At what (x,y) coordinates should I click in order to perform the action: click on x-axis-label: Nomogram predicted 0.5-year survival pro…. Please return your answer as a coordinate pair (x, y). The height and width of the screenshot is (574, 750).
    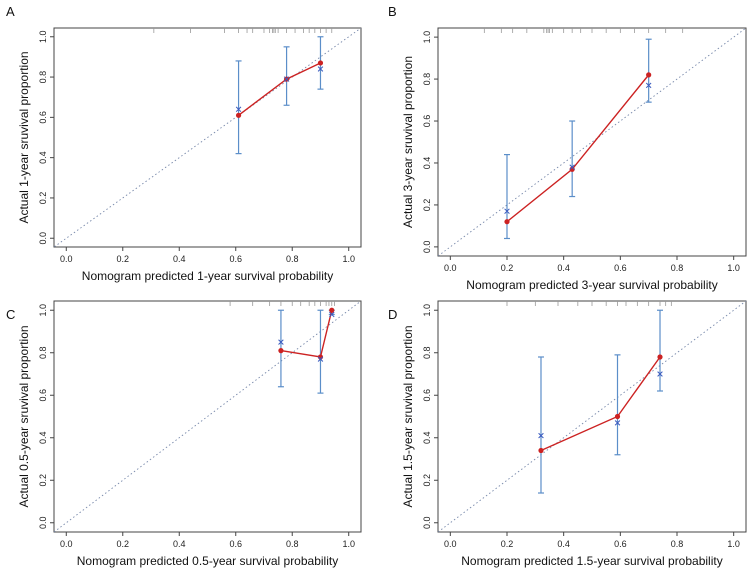
    Looking at the image, I should click on (207, 561).